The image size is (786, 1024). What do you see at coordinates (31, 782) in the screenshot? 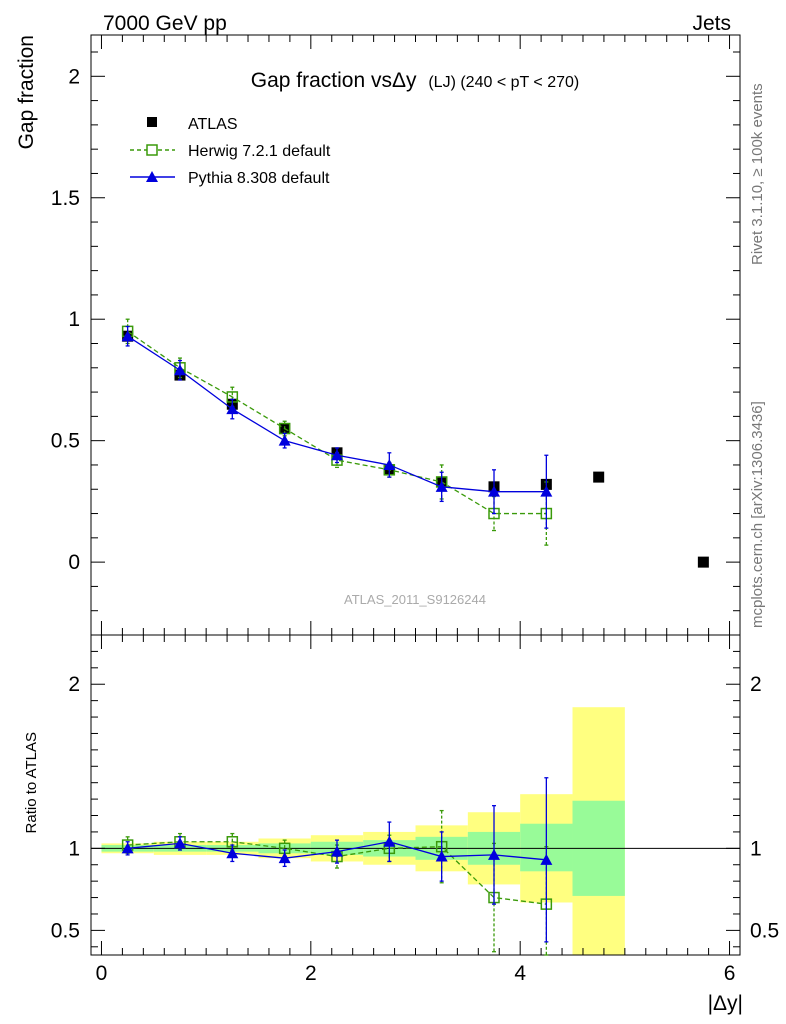
I see `ratio-y-axis-label: Ratio to ATLAS` at bounding box center [31, 782].